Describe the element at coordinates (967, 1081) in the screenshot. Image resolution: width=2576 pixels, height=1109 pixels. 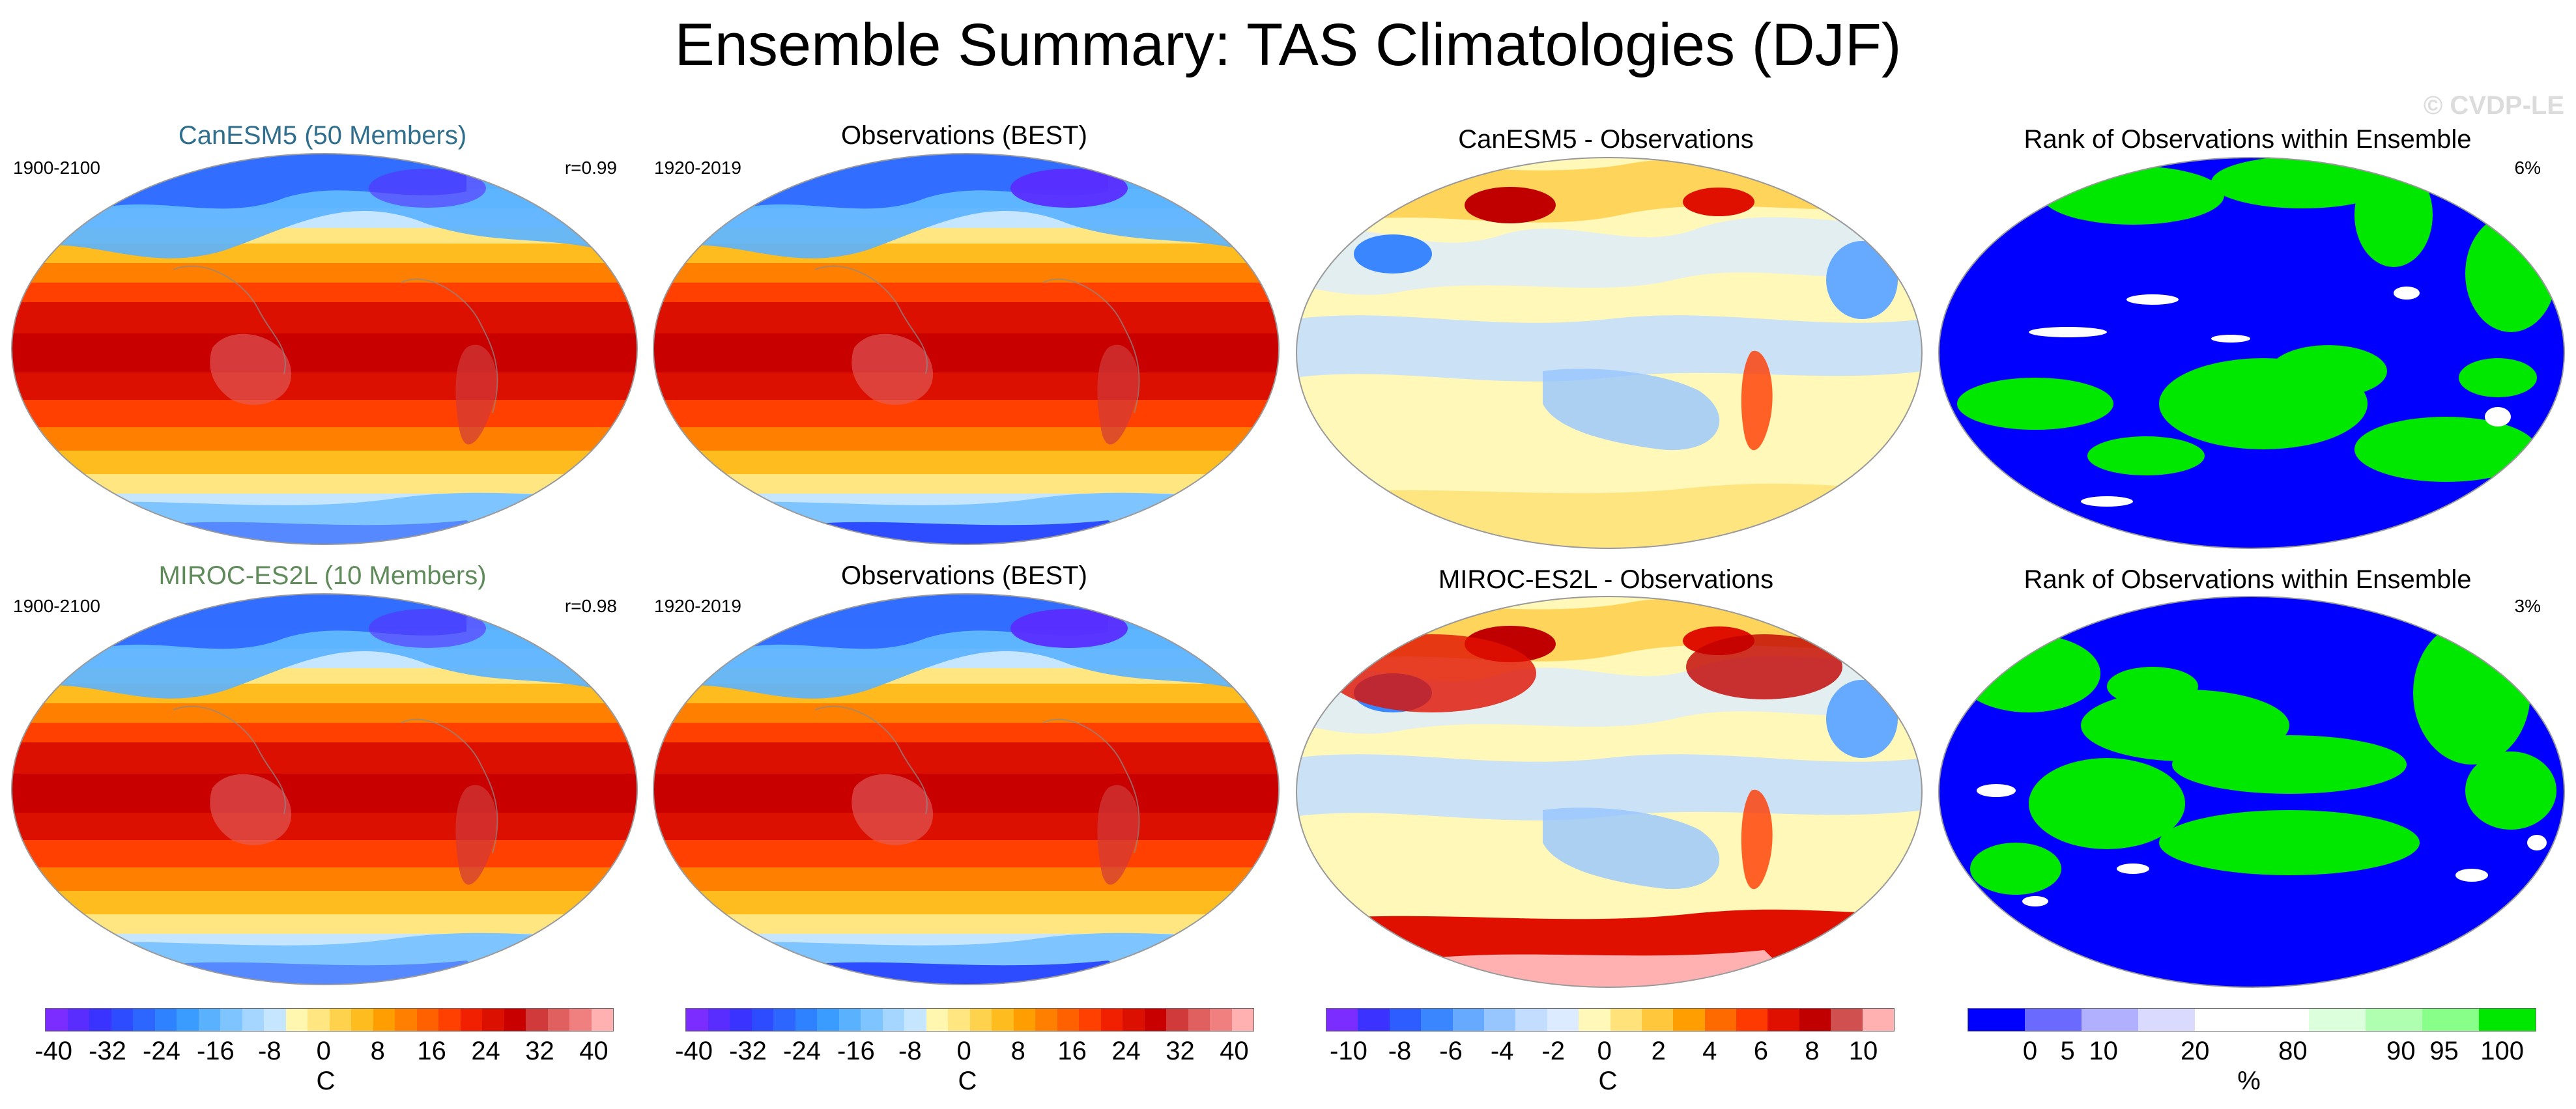
I see `colorbar-2-unit: C` at that location.